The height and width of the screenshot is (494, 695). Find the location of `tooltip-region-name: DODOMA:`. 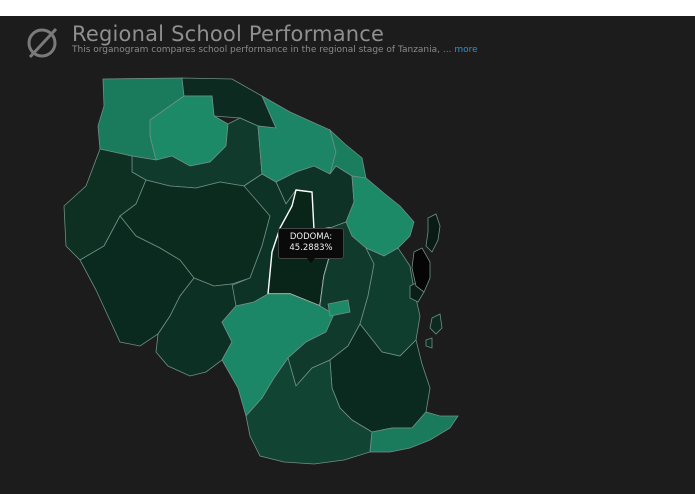

tooltip-region-name: DODOMA: is located at coordinates (311, 237).